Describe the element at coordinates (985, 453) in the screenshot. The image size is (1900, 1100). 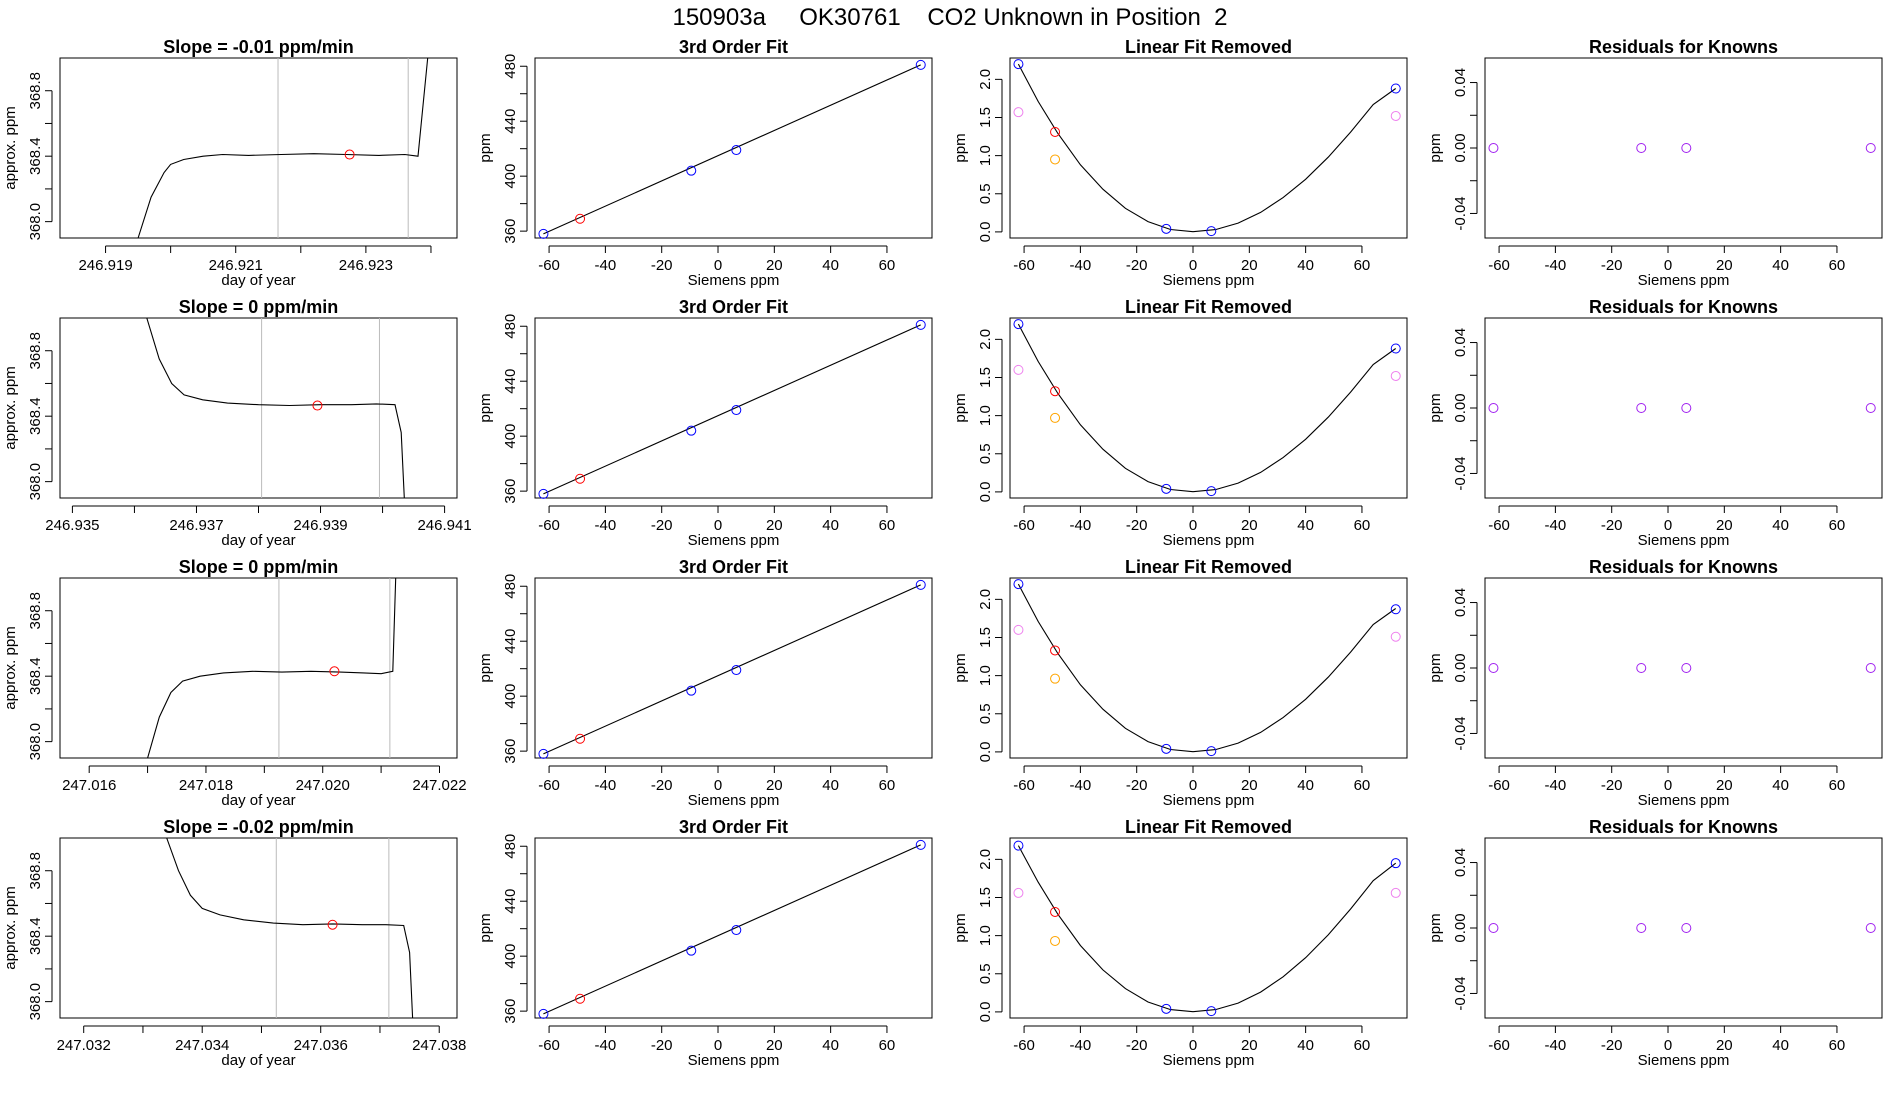
I see `y-tick-label: 0.5` at that location.